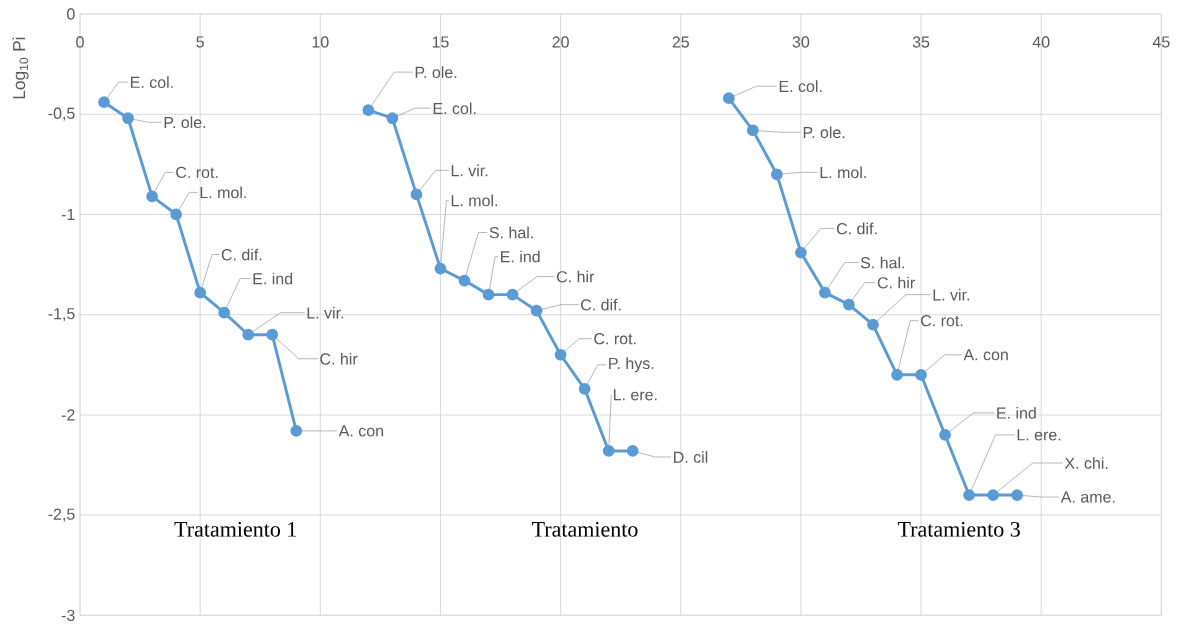 This screenshot has width=1182, height=629. I want to click on y-tick-label: -2,5, so click(61, 515).